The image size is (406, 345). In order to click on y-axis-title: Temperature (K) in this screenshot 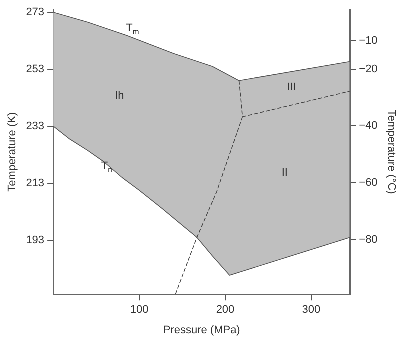, I will do `click(12, 152)`.